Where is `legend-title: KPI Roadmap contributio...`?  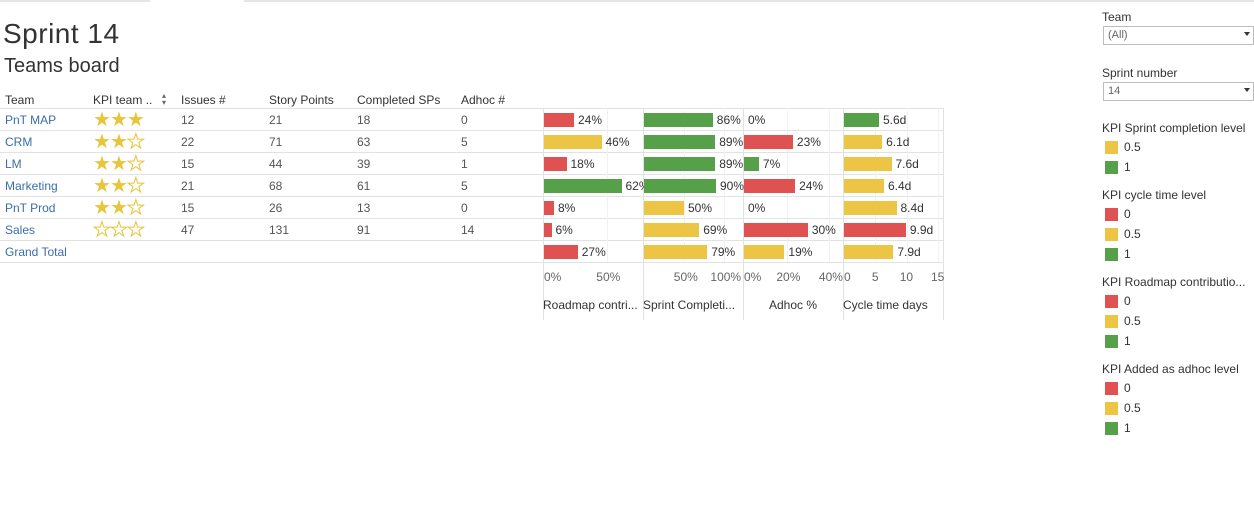 legend-title: KPI Roadmap contributio... is located at coordinates (1174, 282).